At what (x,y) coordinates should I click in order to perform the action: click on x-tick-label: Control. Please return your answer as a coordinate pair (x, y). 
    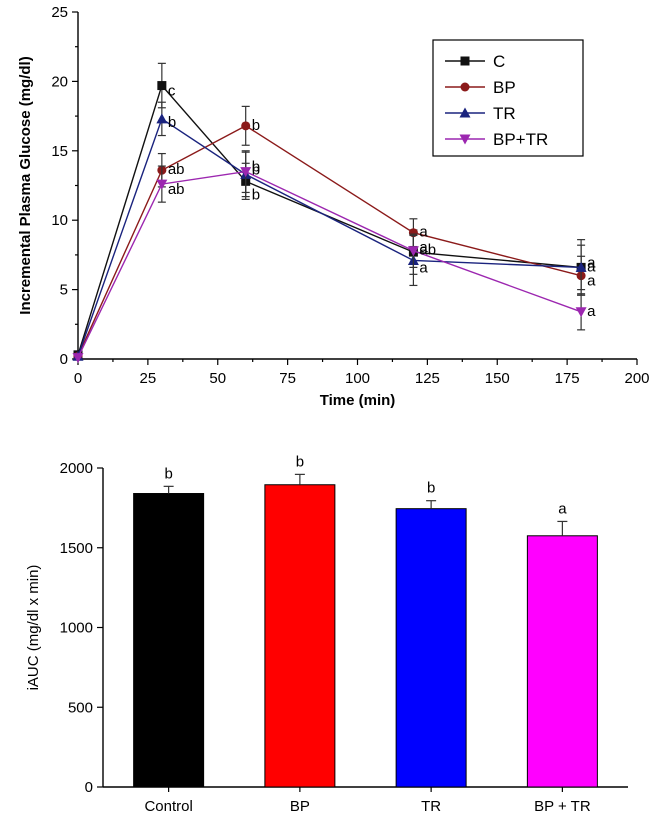
    Looking at the image, I should click on (168, 806).